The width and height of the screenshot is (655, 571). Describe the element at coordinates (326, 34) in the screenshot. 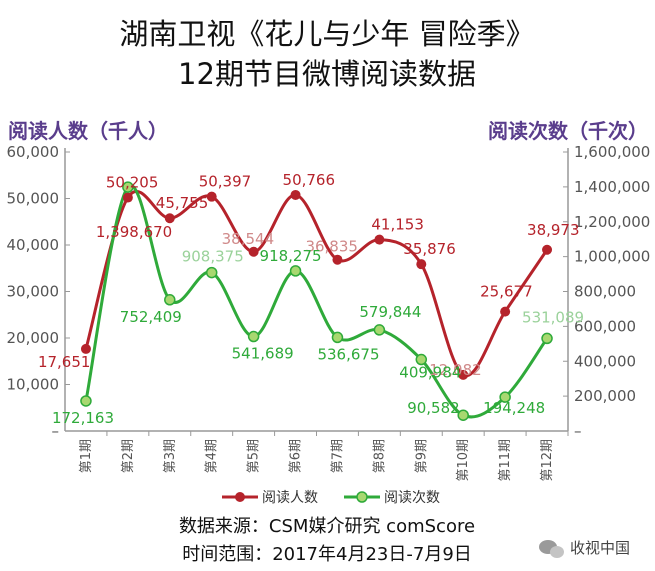

I see `chart-title-line1: 湖南卫视《花儿与少年 冒险季》` at that location.